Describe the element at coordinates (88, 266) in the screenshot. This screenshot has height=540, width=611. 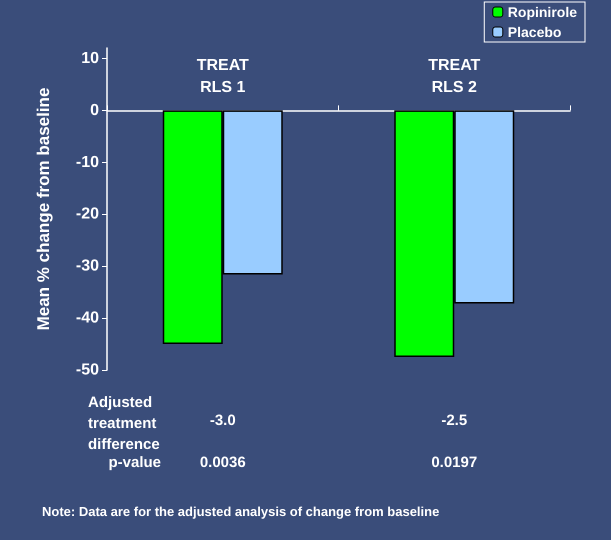
I see `y-tick-label: -30` at that location.